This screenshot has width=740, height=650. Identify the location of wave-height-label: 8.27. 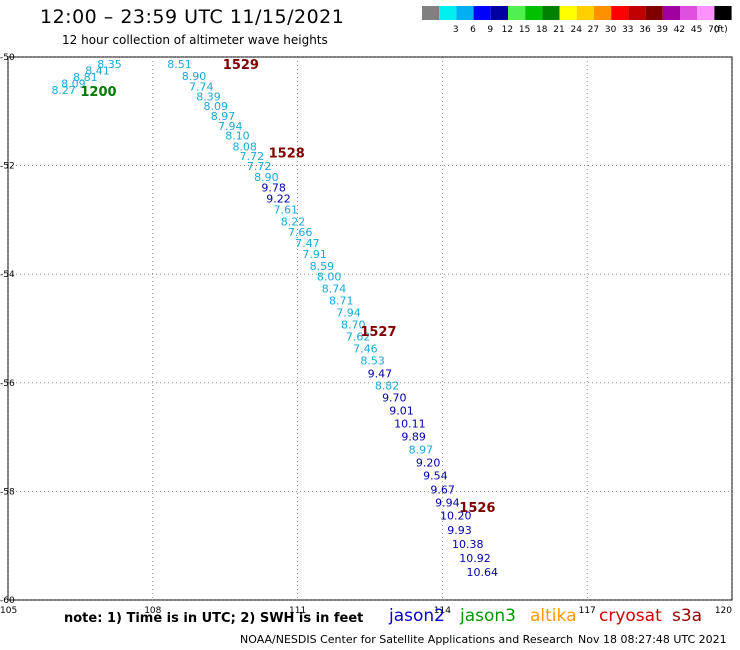
(63, 90).